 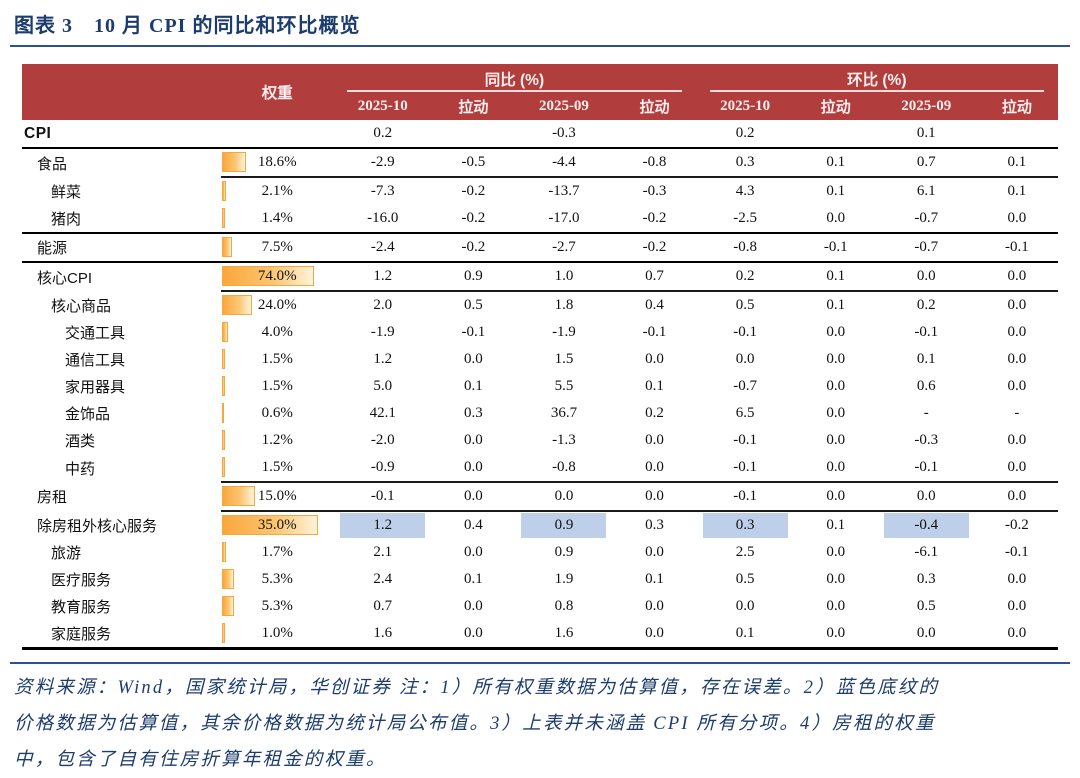 What do you see at coordinates (540, 163) in the screenshot?
I see `table-row: 食品 18.6% -2.9 -0.5 -4.4 -0.8 0.3 0.1 0.7 0.1` at bounding box center [540, 163].